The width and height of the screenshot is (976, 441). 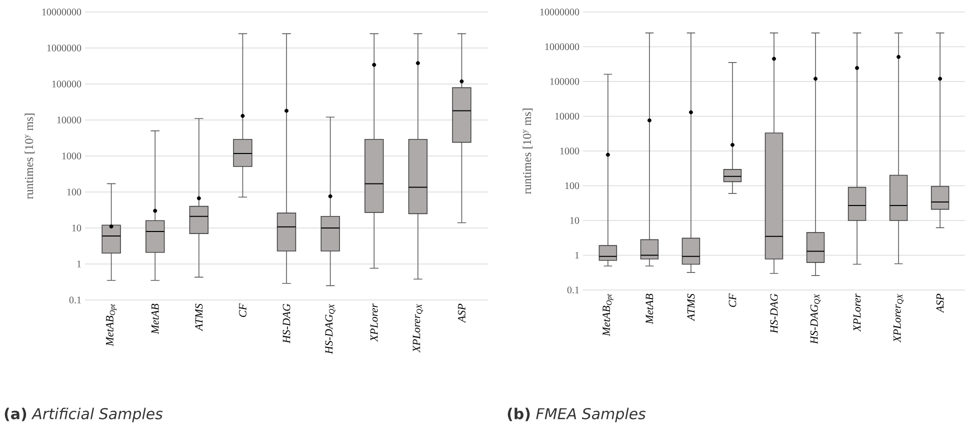 I want to click on text: (b) FMEA Samples, so click(x=577, y=415).